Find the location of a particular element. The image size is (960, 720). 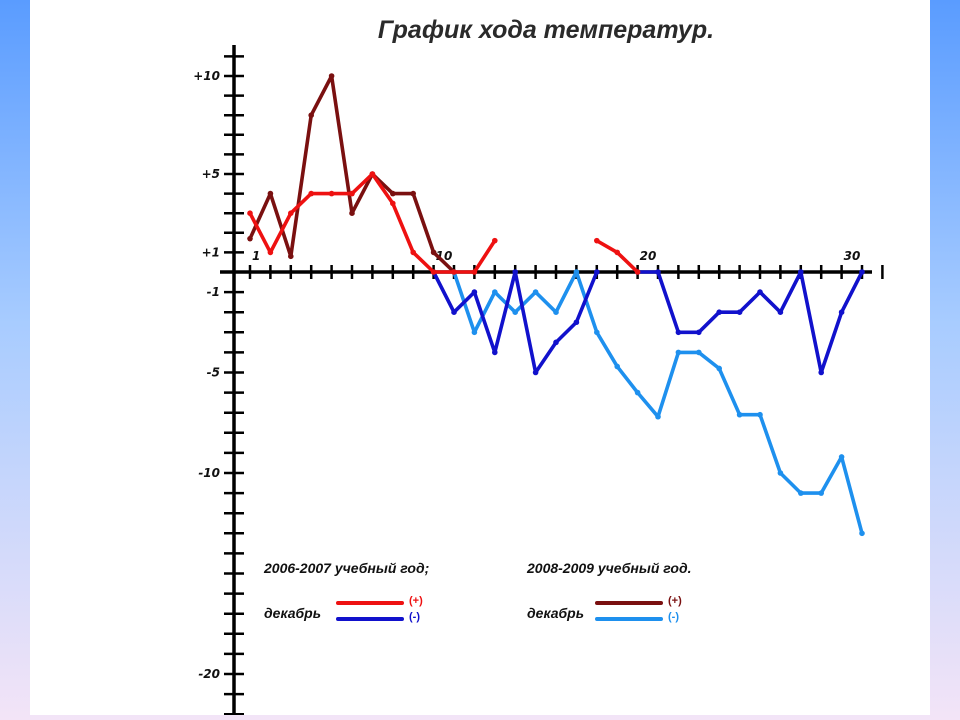

legend-year: 2006-2007 учебный год; is located at coordinates (346, 568).